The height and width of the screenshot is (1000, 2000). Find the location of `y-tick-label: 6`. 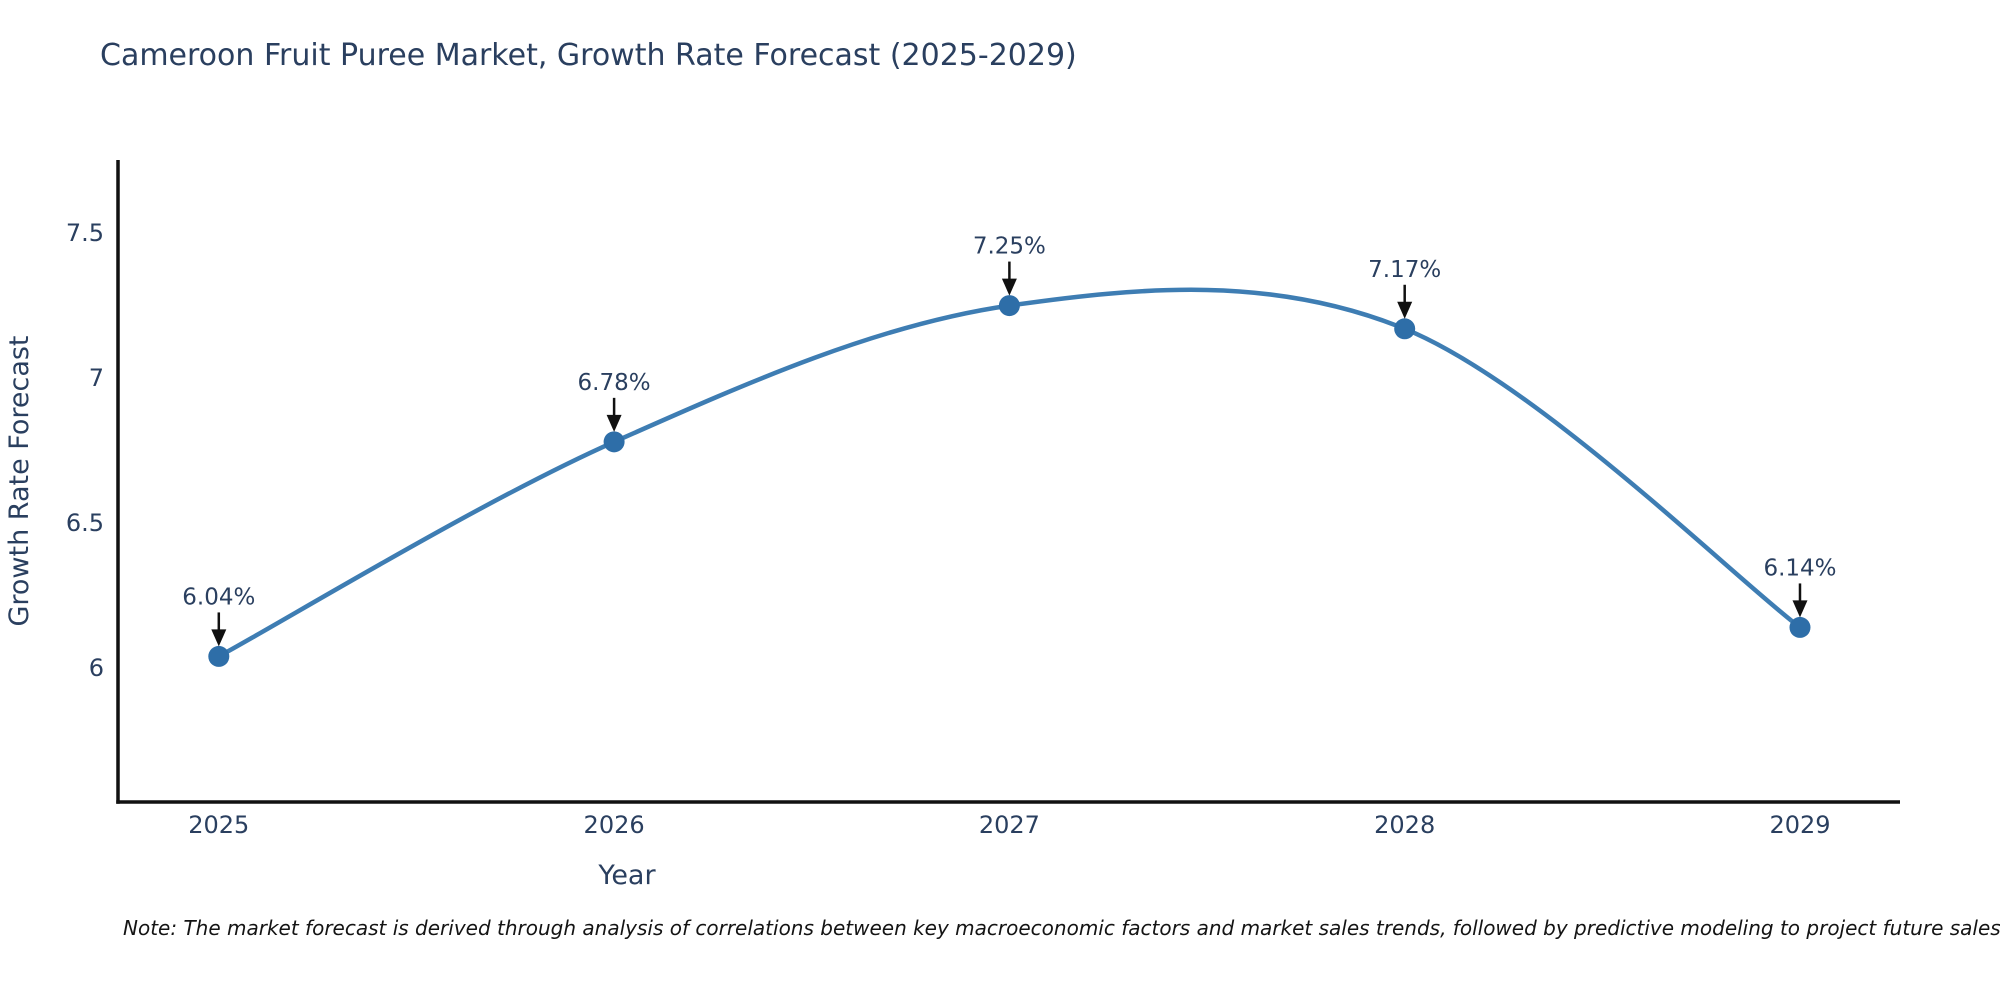

y-tick-label: 6 is located at coordinates (96, 668).